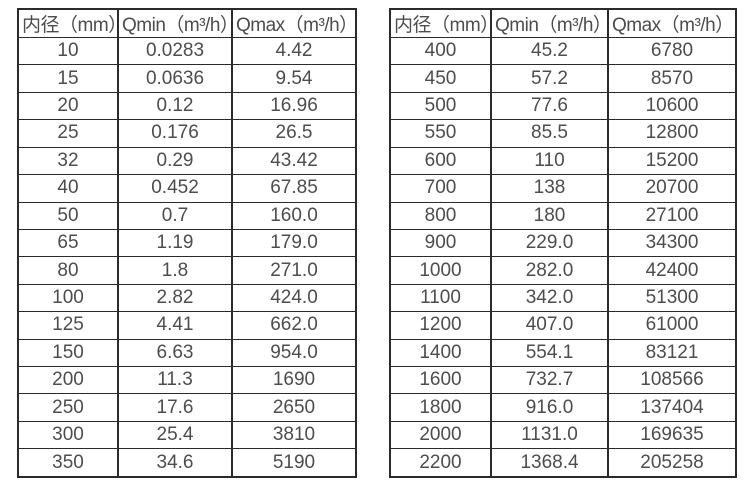 This screenshot has height=483, width=750. What do you see at coordinates (672, 78) in the screenshot?
I see `table-cell: 8570` at bounding box center [672, 78].